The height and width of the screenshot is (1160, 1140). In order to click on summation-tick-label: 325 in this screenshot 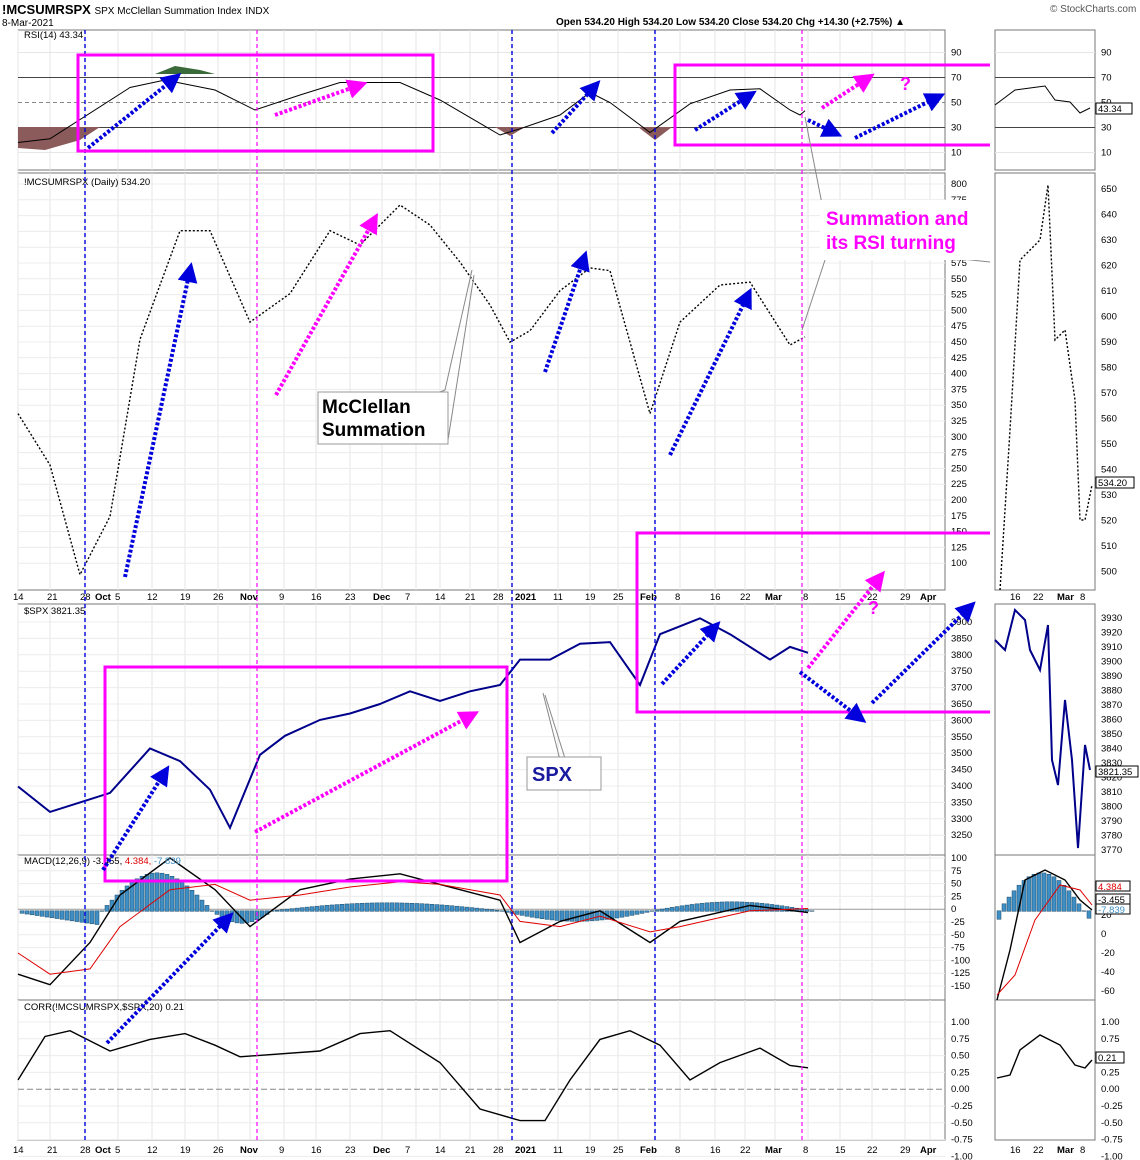, I will do `click(959, 421)`.